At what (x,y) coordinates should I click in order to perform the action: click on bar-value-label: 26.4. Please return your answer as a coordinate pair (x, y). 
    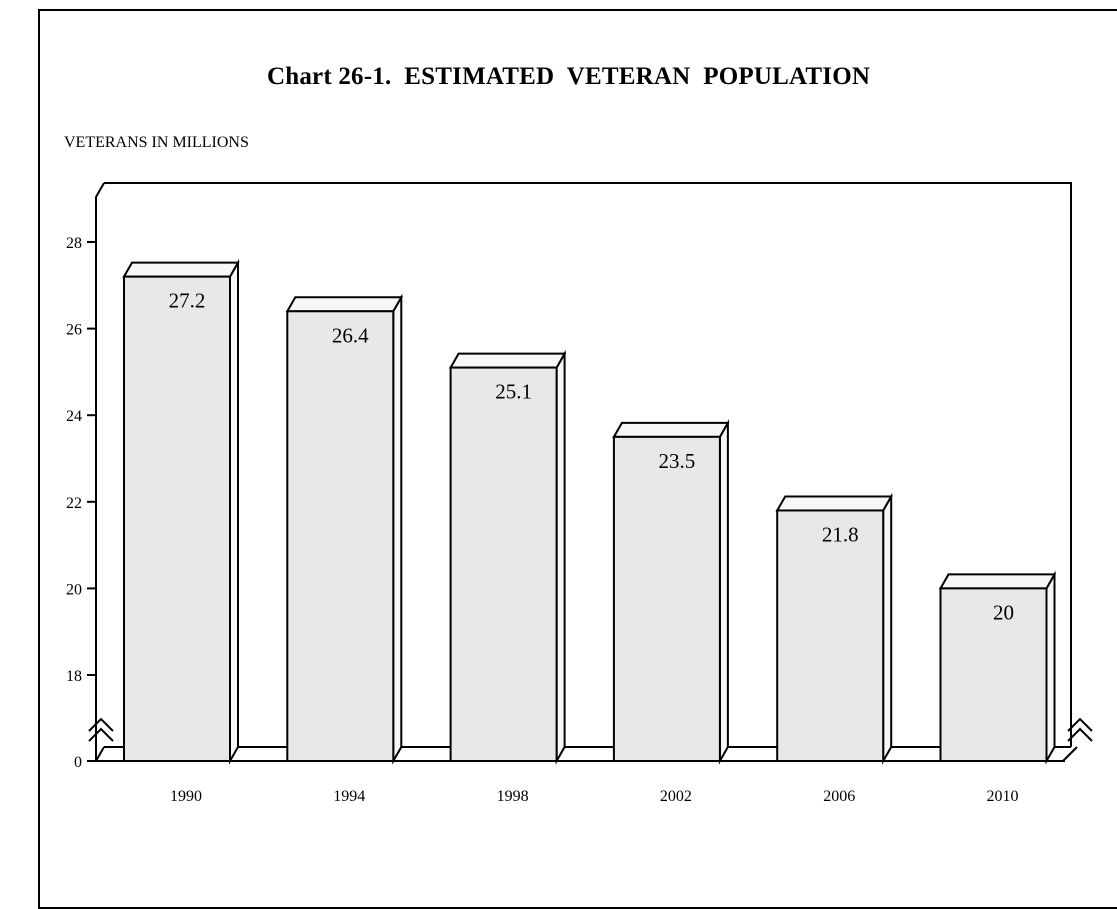
    Looking at the image, I should click on (350, 335).